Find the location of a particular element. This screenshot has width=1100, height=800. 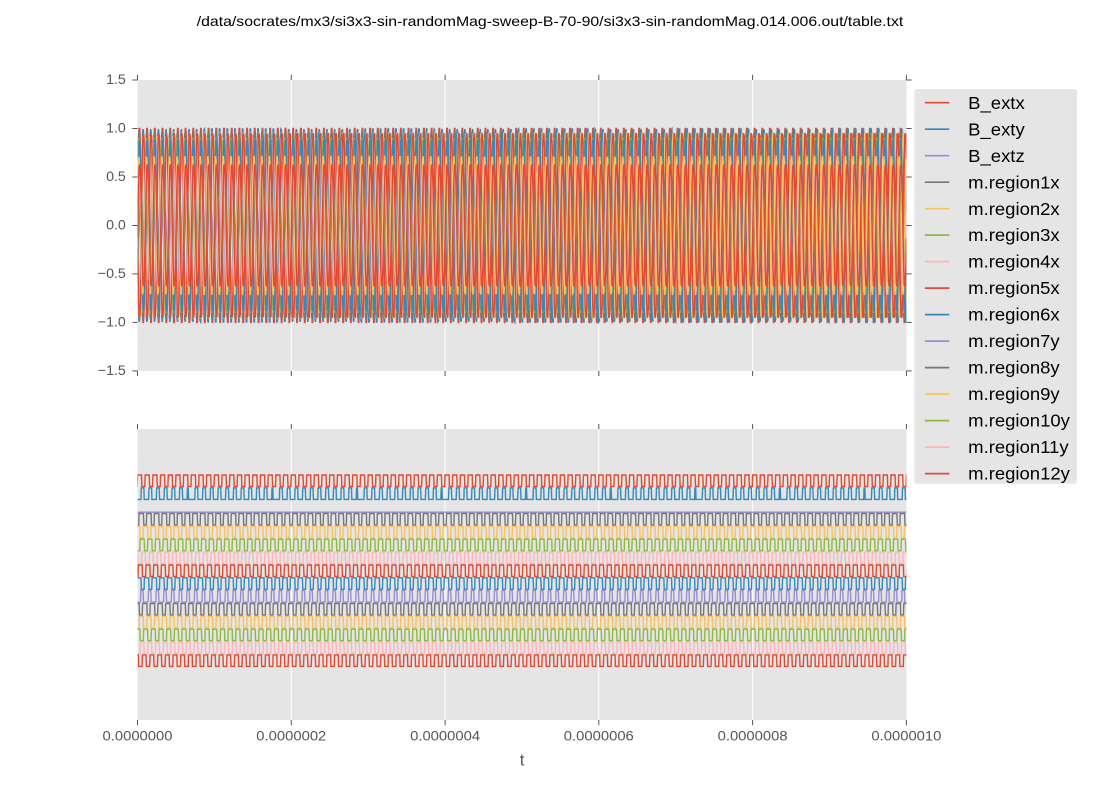

svg-text: 1.0 is located at coordinates (116, 129).